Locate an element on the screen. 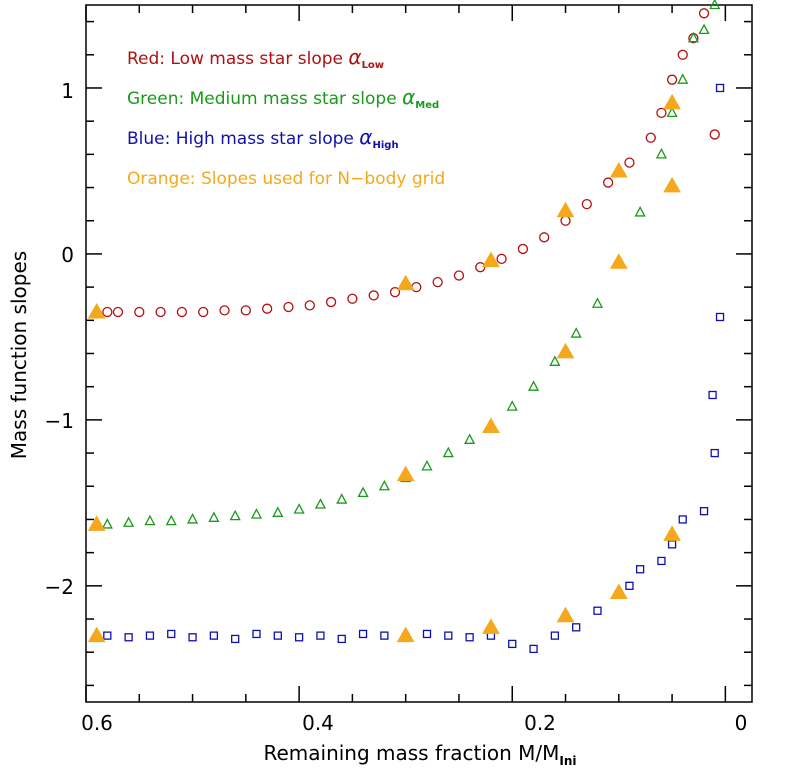  y-tick-label: 1 is located at coordinates (67, 91).